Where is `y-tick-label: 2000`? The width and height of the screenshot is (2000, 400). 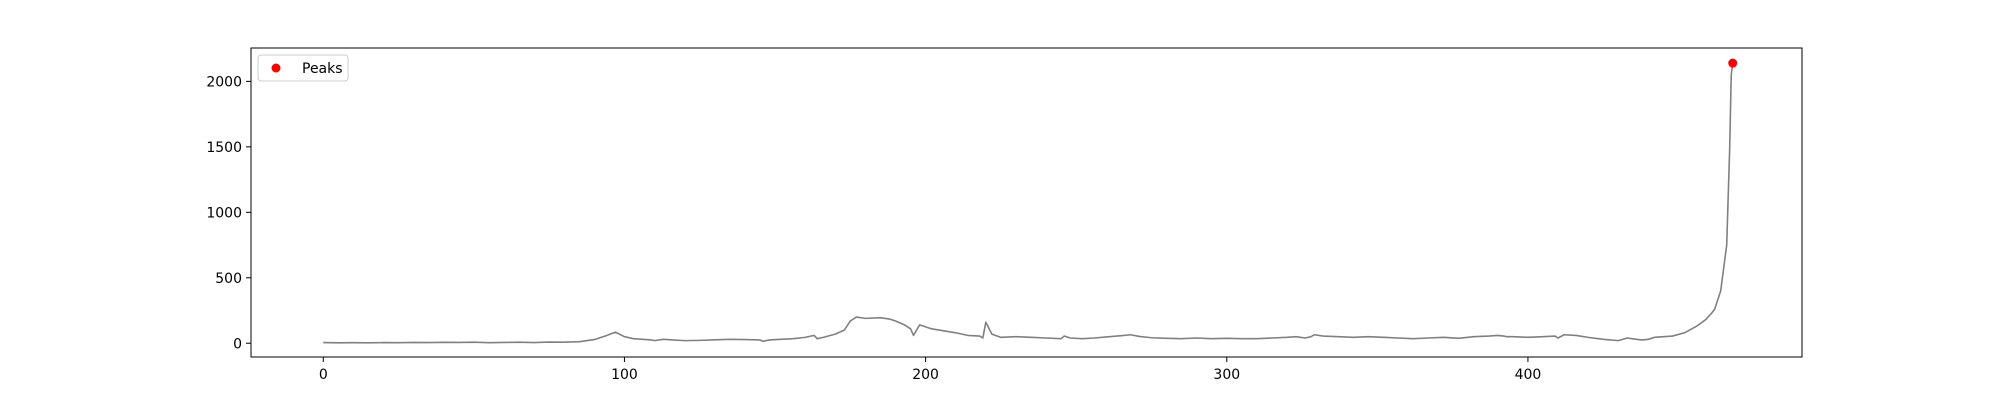 y-tick-label: 2000 is located at coordinates (224, 82).